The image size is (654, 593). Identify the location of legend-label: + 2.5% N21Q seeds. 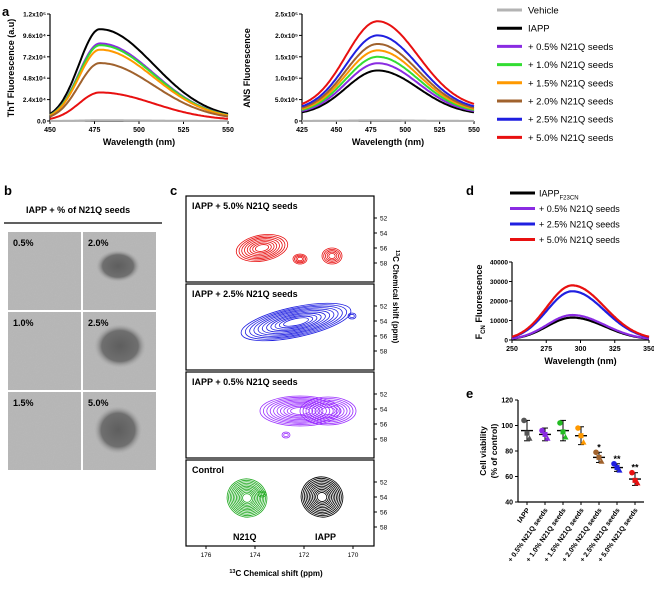
(579, 225).